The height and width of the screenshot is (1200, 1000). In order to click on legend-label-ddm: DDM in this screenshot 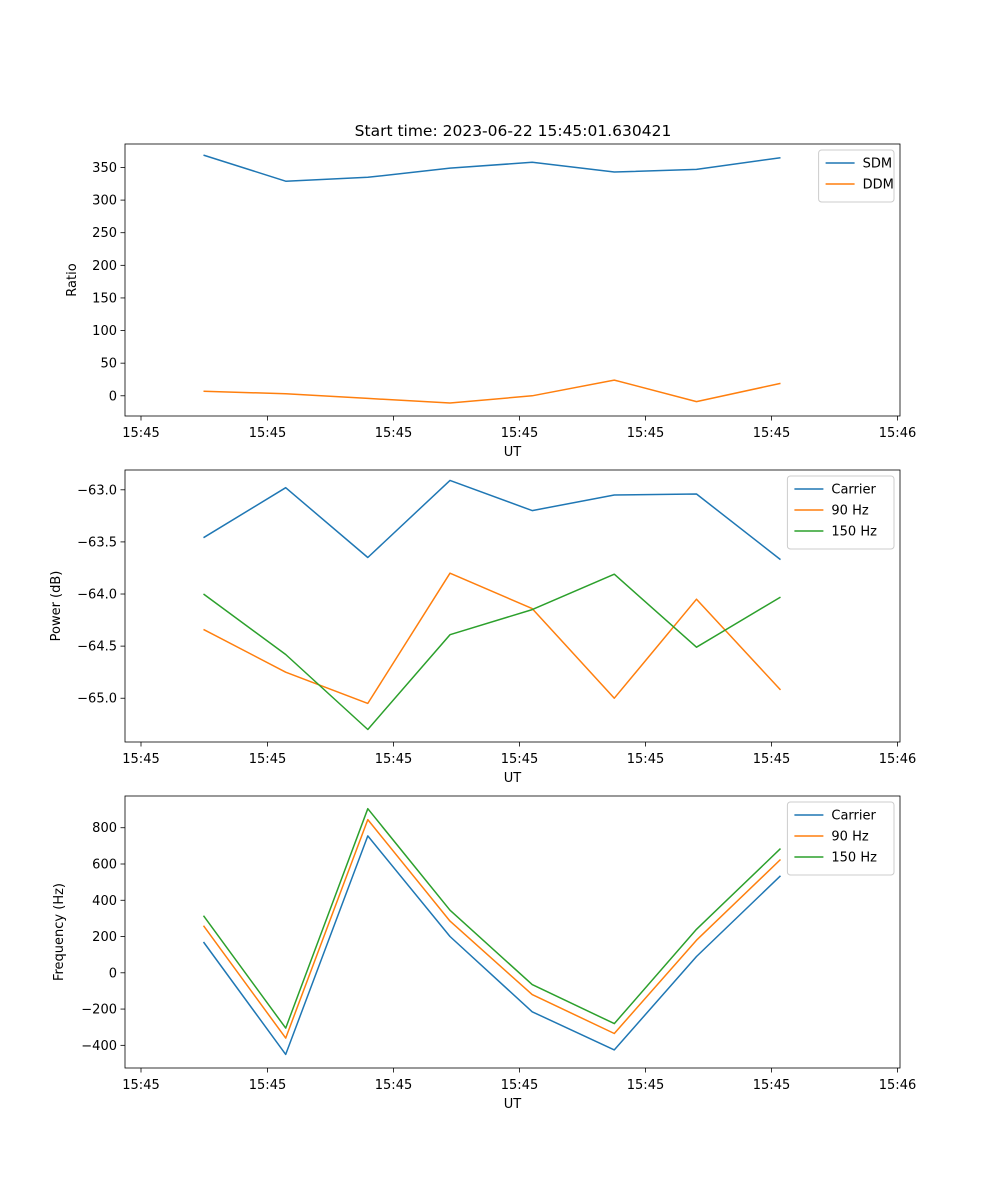, I will do `click(878, 185)`.